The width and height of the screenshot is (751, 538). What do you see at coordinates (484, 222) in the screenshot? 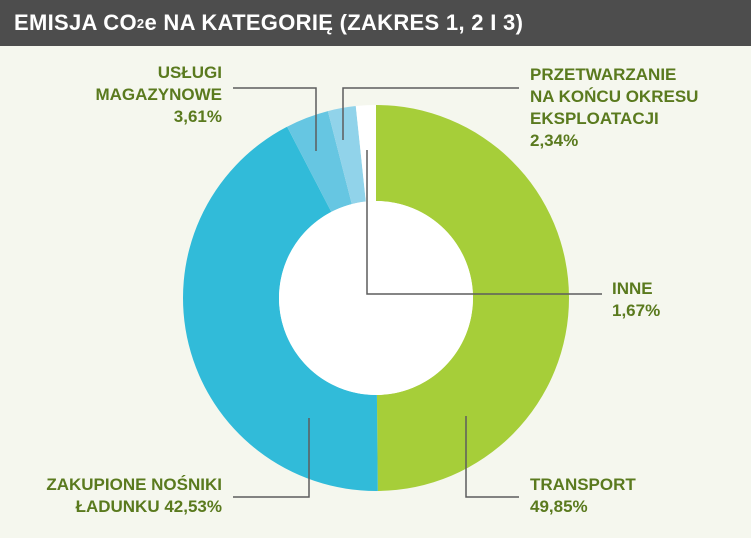
I see `leader-line-inne` at bounding box center [484, 222].